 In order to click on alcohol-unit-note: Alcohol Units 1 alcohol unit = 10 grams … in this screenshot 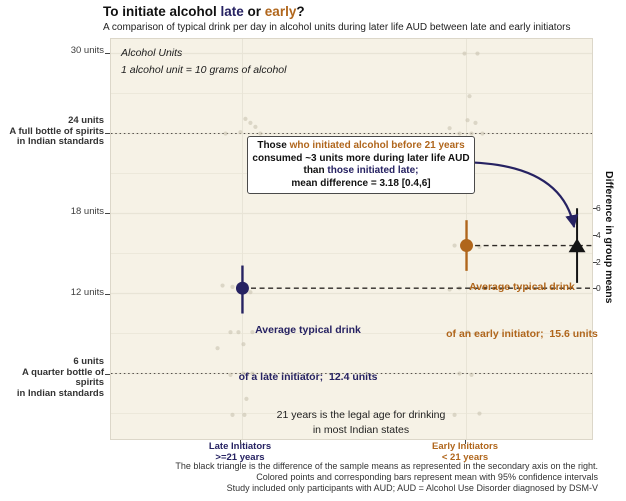, I will do `click(203, 62)`.